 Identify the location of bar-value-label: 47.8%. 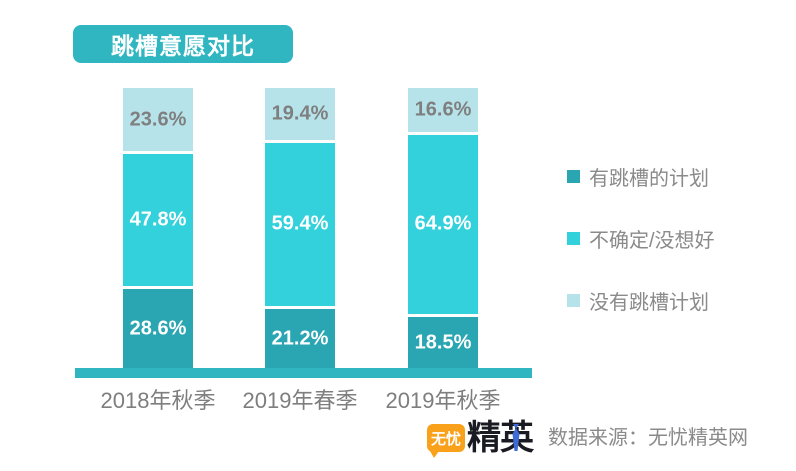
(158, 219).